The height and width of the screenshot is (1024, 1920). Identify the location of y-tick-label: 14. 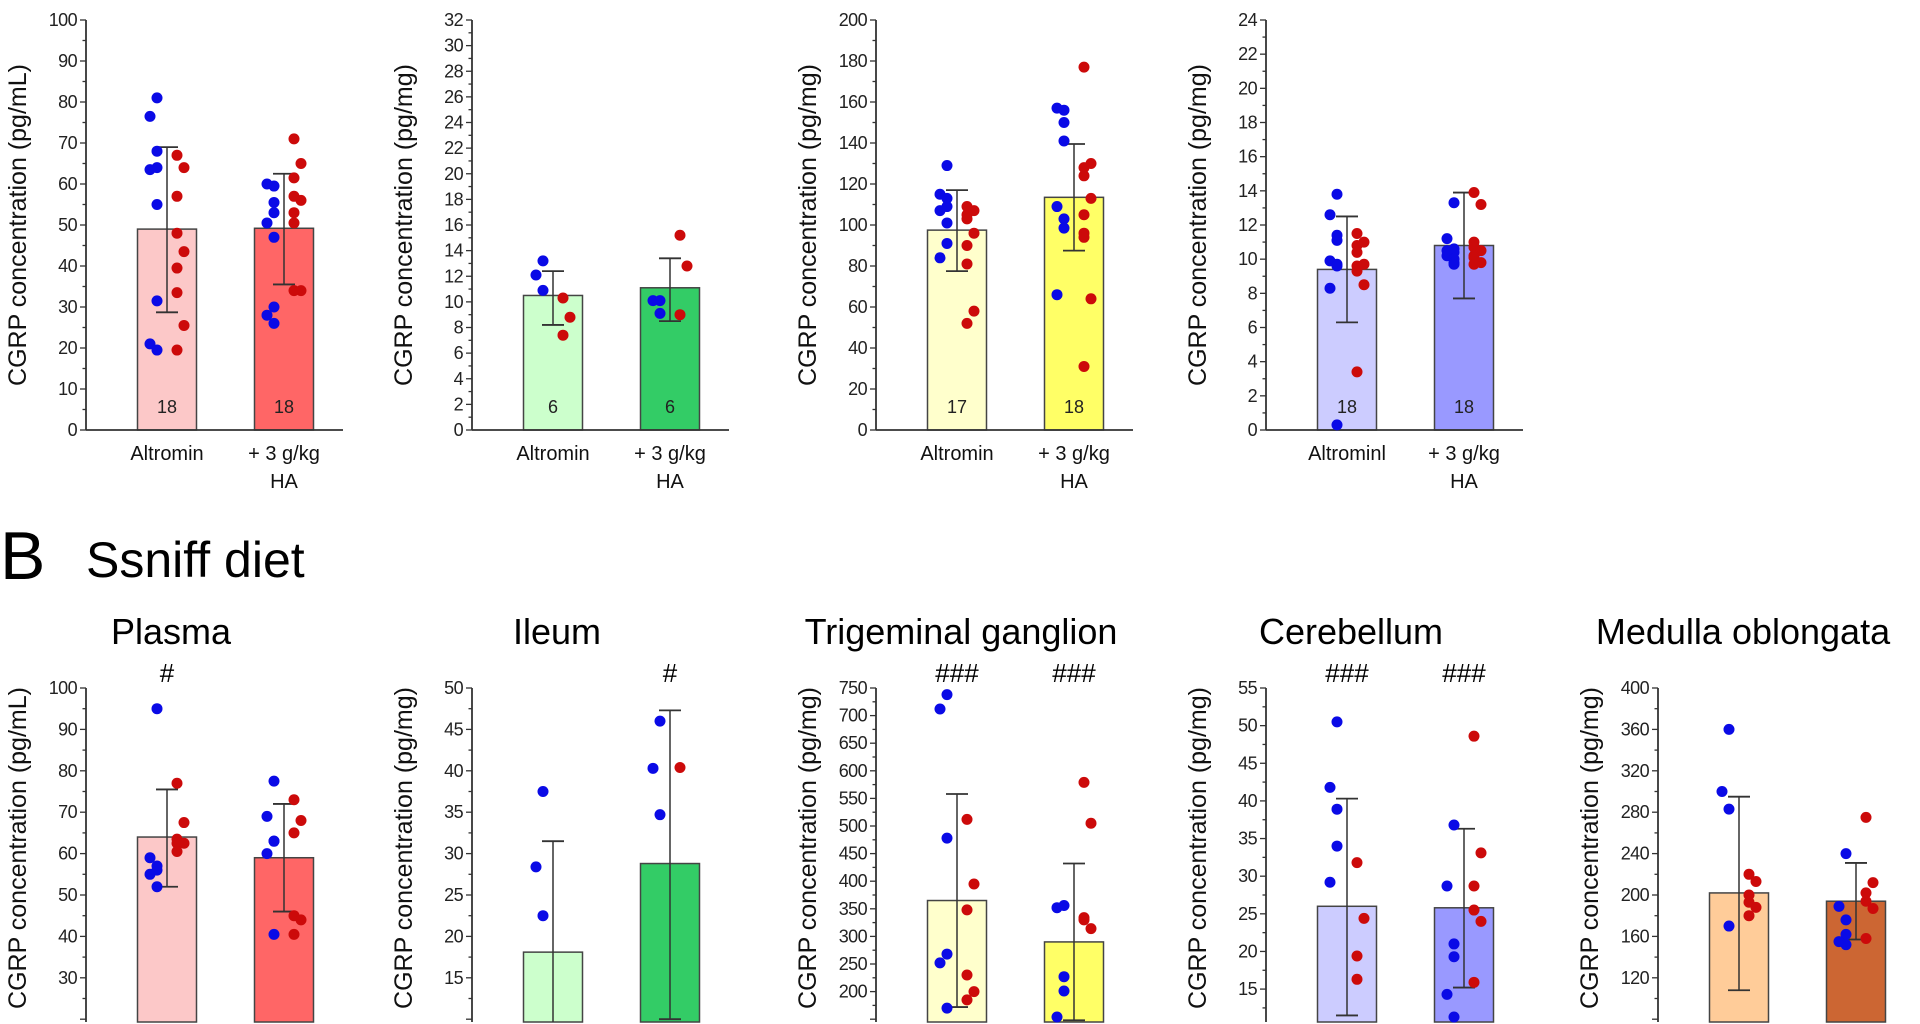
(1247, 191).